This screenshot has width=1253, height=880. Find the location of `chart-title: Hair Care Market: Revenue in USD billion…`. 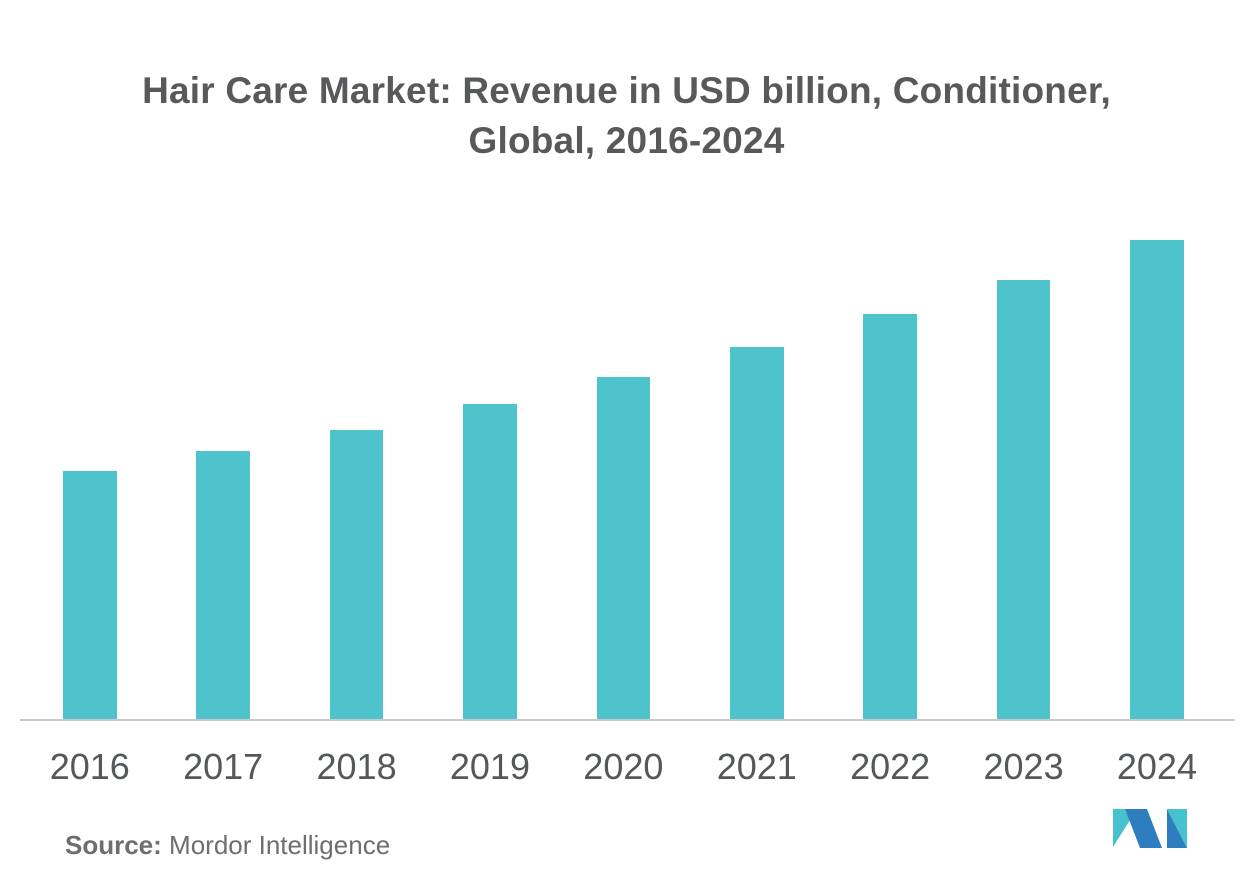

chart-title: Hair Care Market: Revenue in USD billion… is located at coordinates (626, 116).